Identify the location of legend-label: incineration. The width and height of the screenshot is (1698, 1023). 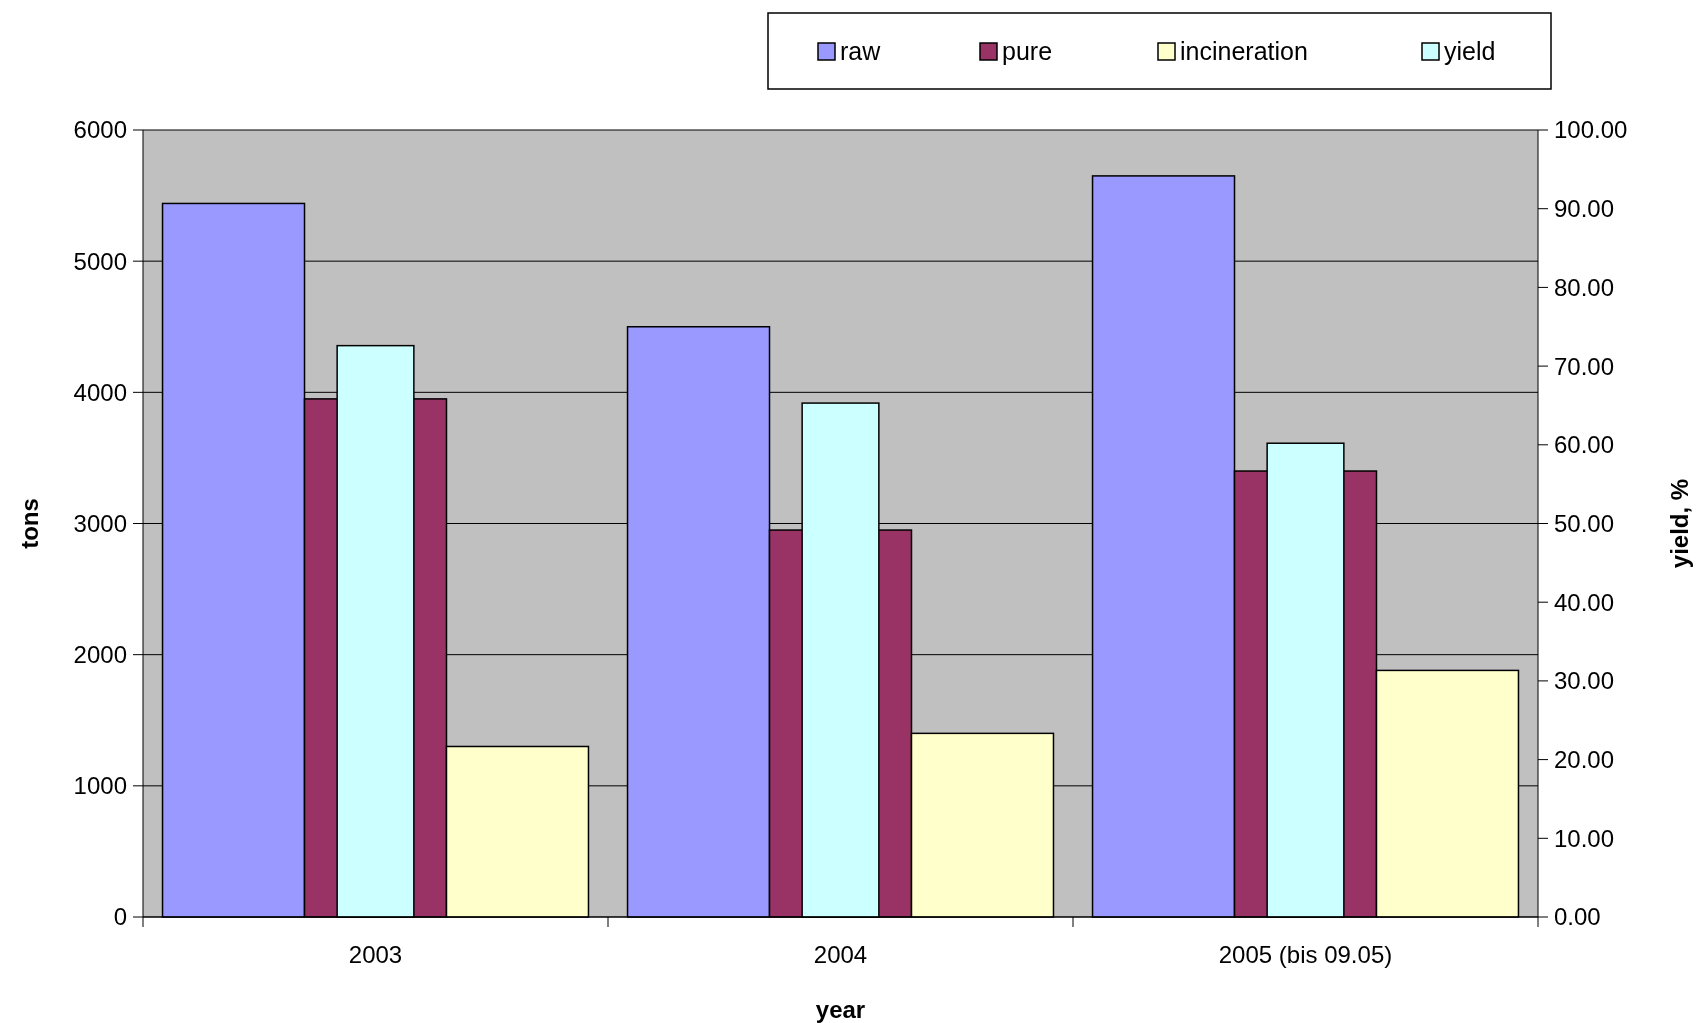
(1244, 50).